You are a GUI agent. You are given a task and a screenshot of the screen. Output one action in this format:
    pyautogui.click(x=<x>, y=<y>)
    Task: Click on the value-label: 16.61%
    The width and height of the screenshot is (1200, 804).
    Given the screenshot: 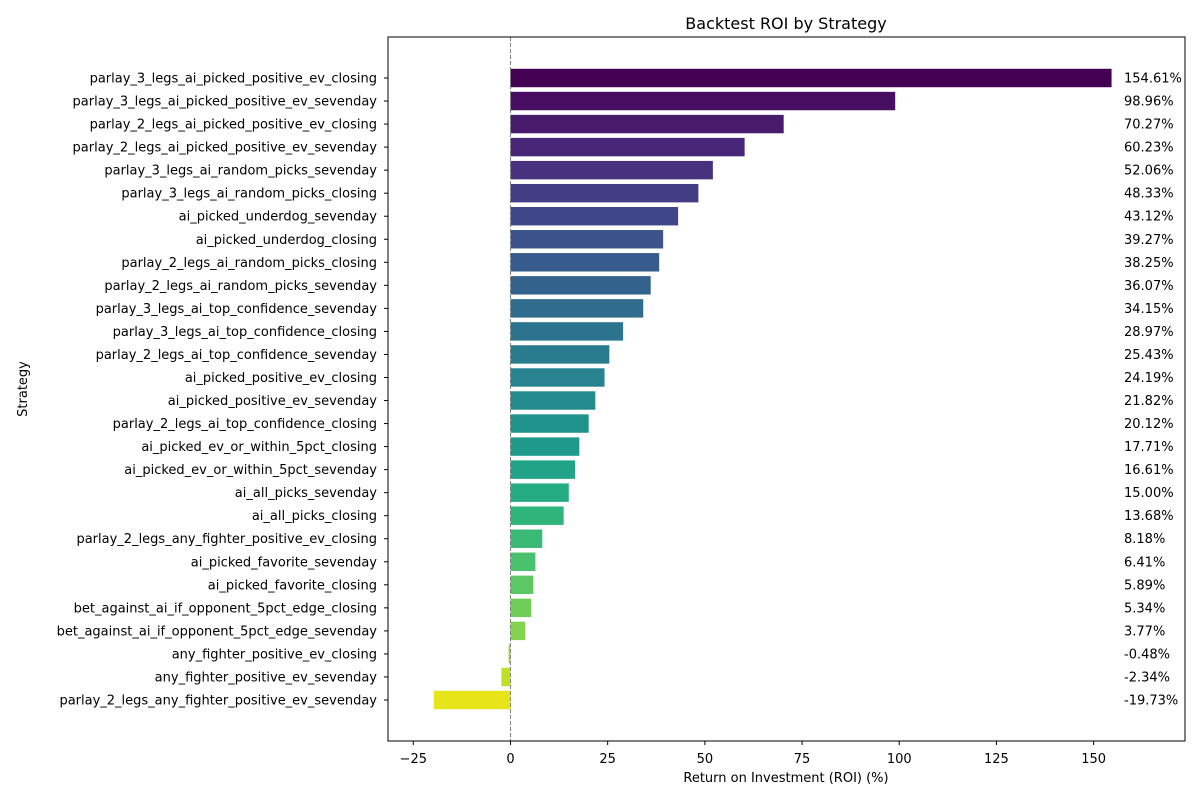 What is the action you would take?
    pyautogui.click(x=1149, y=470)
    